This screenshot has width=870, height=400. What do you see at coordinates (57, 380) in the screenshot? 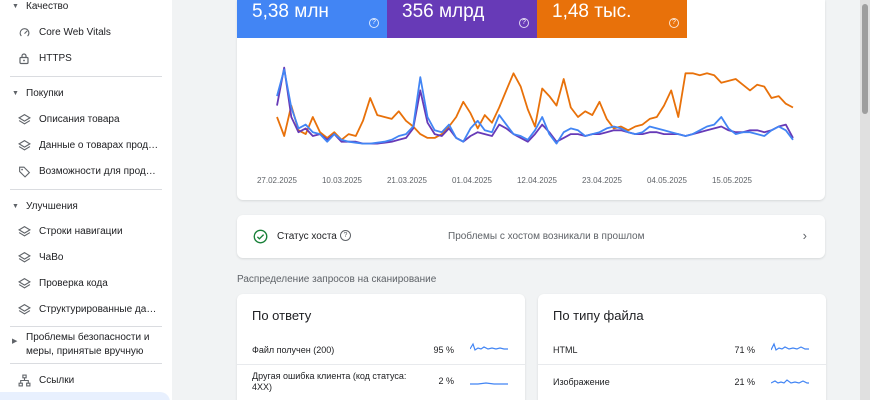
I see `sidebar-item-label: Ссылки` at bounding box center [57, 380].